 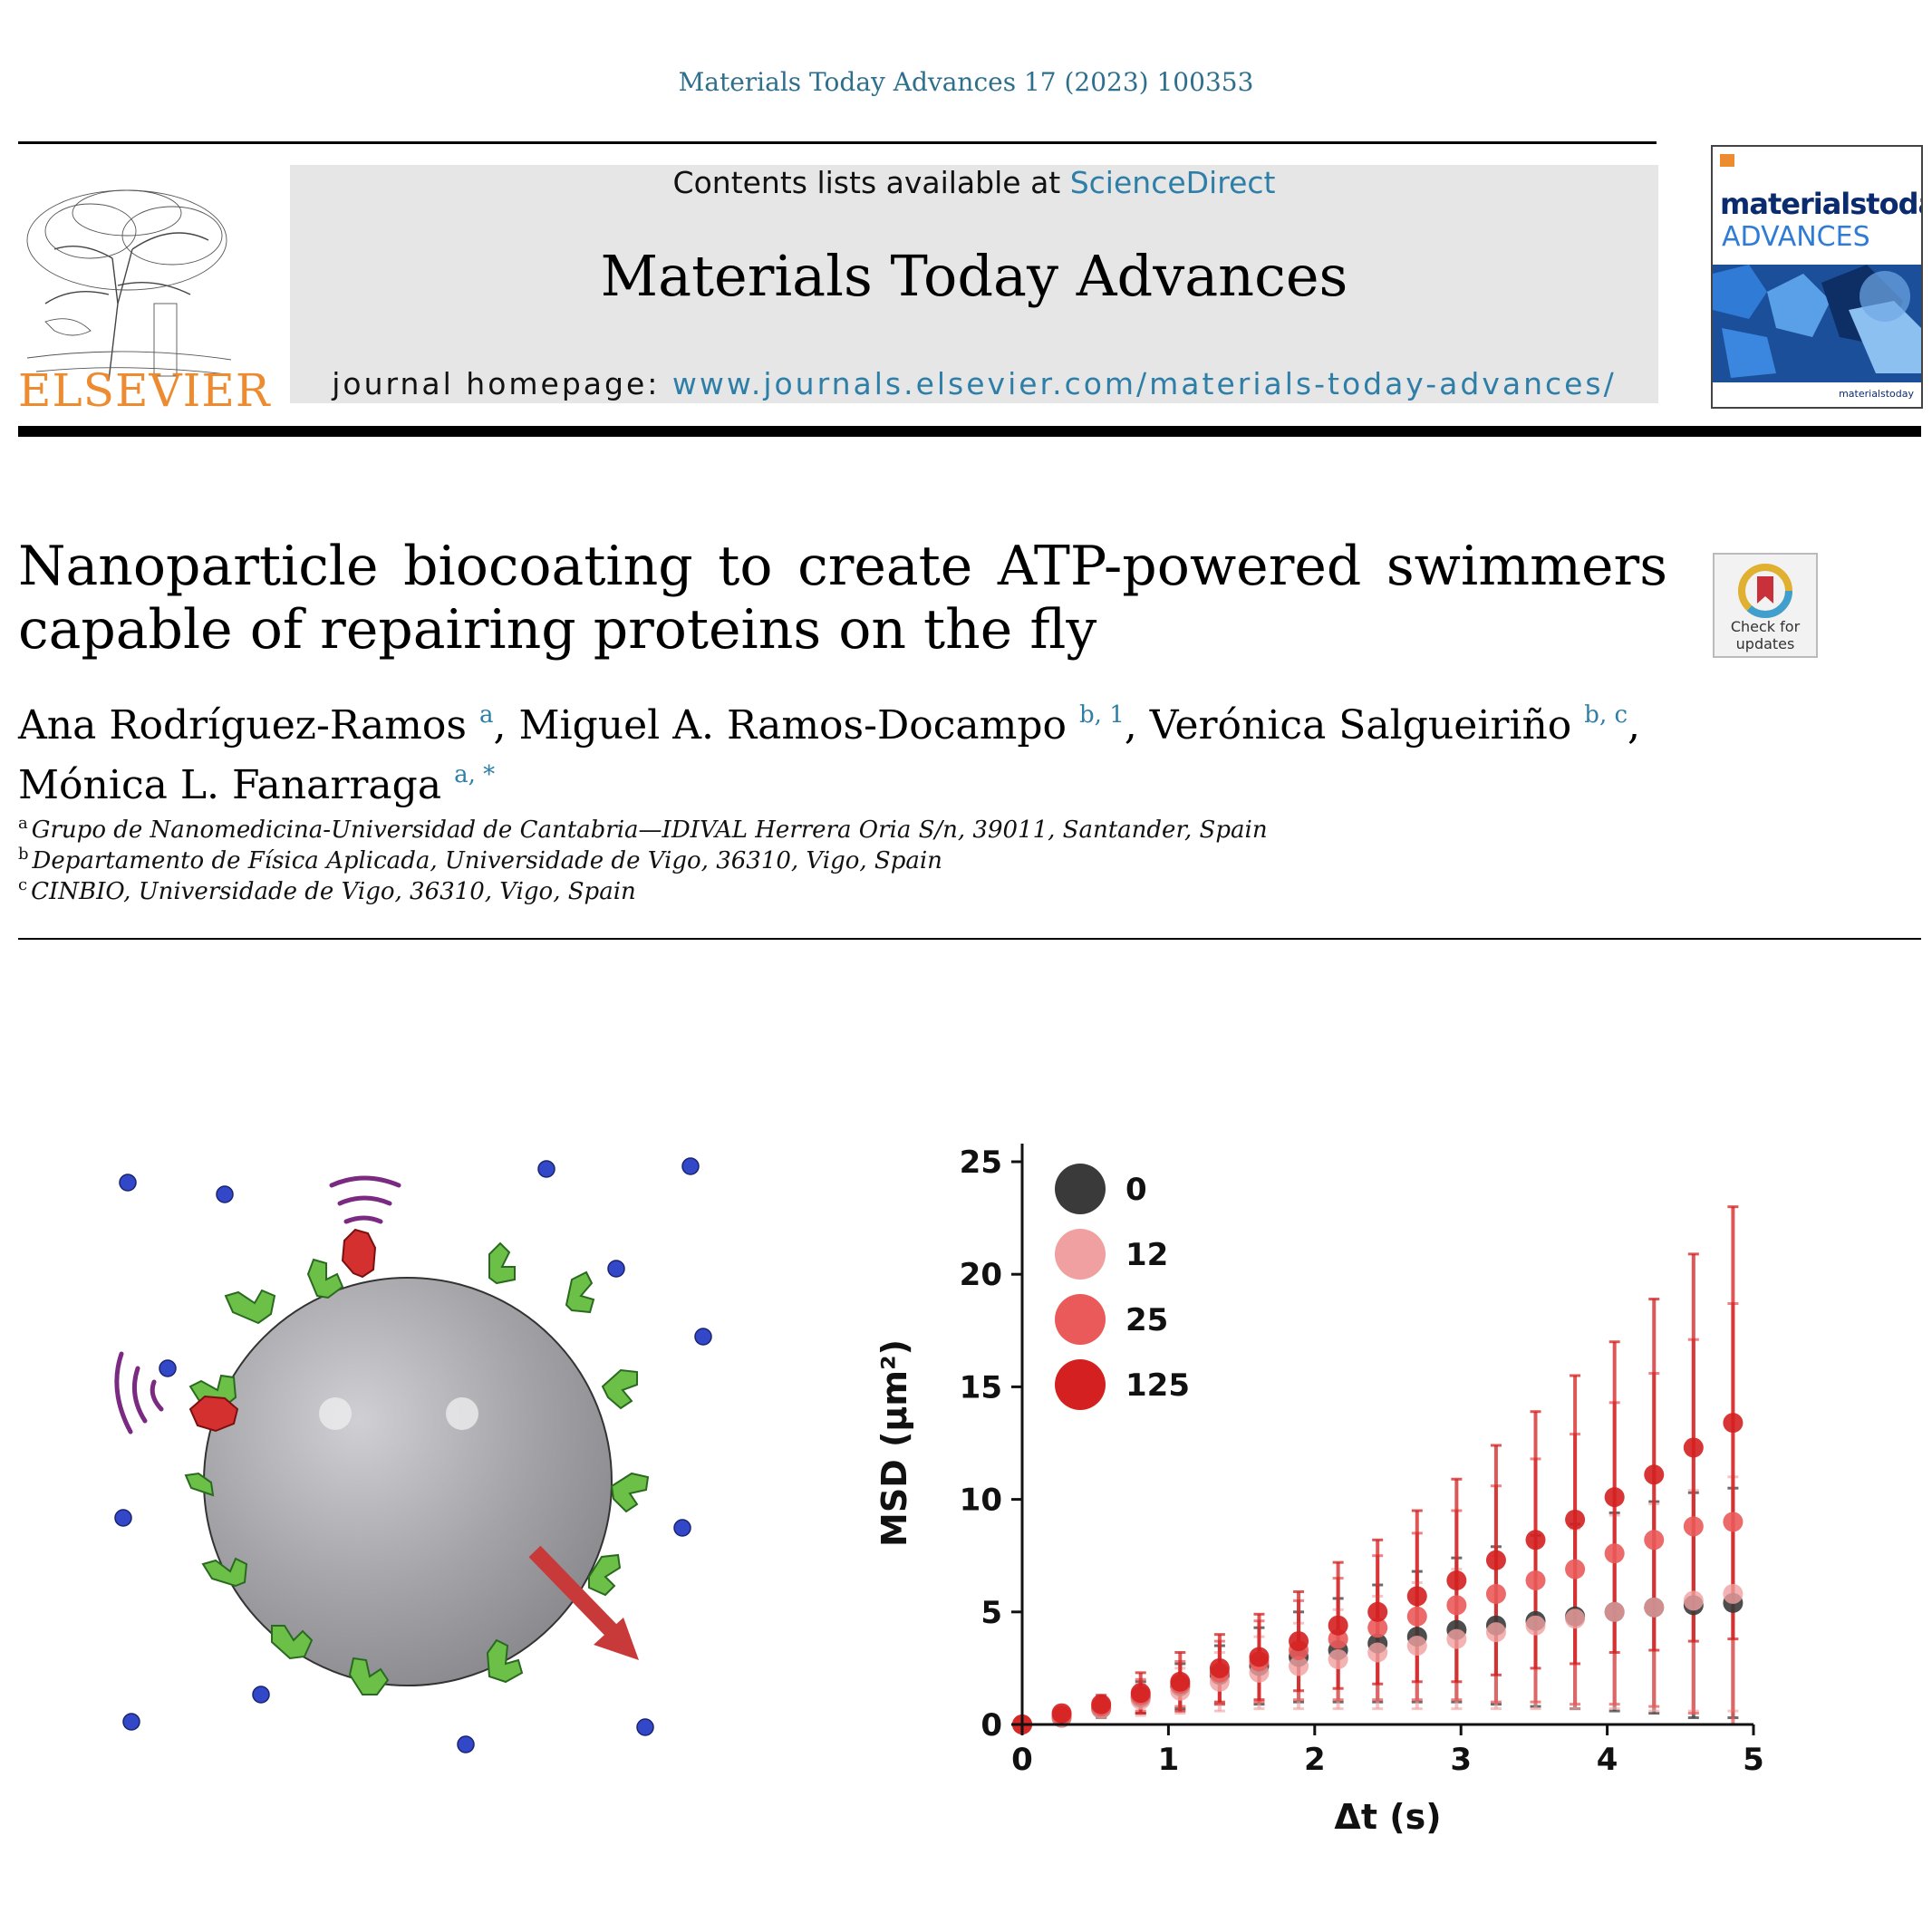 What do you see at coordinates (1766, 626) in the screenshot?
I see `check-updates-line1: Check for` at bounding box center [1766, 626].